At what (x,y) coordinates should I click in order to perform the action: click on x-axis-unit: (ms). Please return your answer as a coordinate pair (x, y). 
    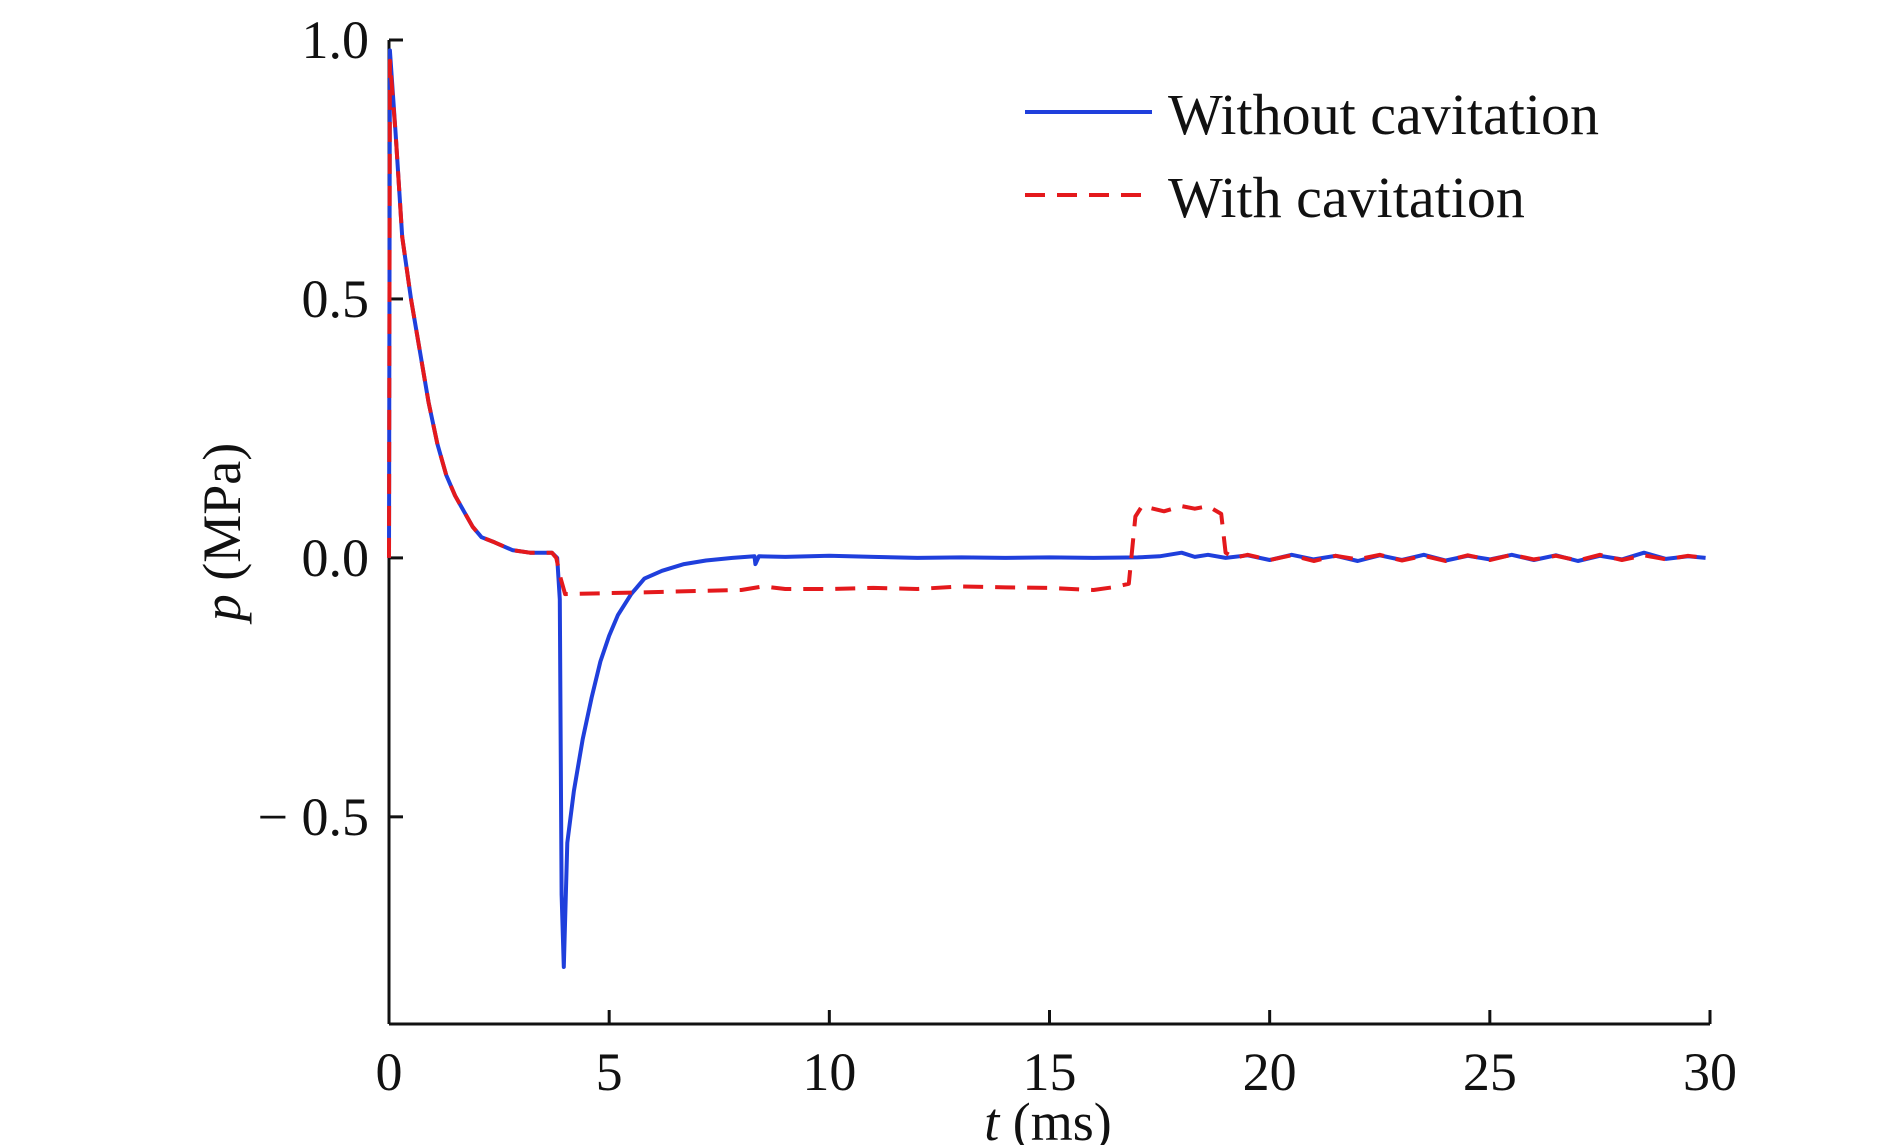
    Looking at the image, I should click on (1062, 1118).